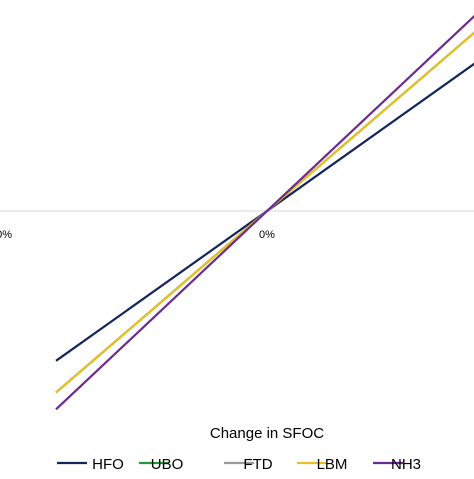 The height and width of the screenshot is (479, 474). I want to click on legend-label: HFO, so click(108, 464).